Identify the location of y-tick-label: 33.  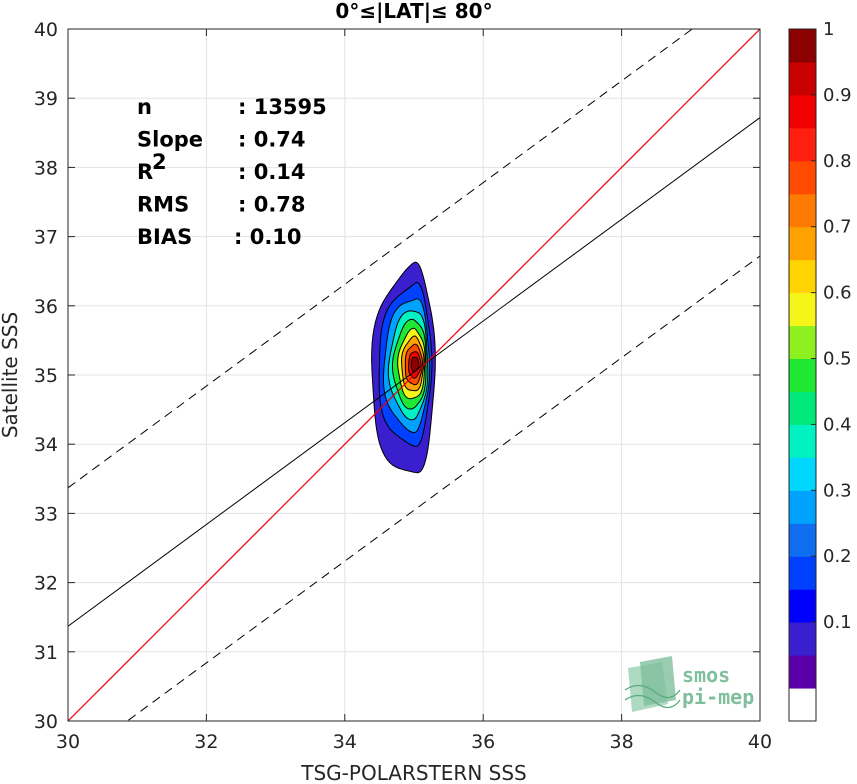
(46, 514).